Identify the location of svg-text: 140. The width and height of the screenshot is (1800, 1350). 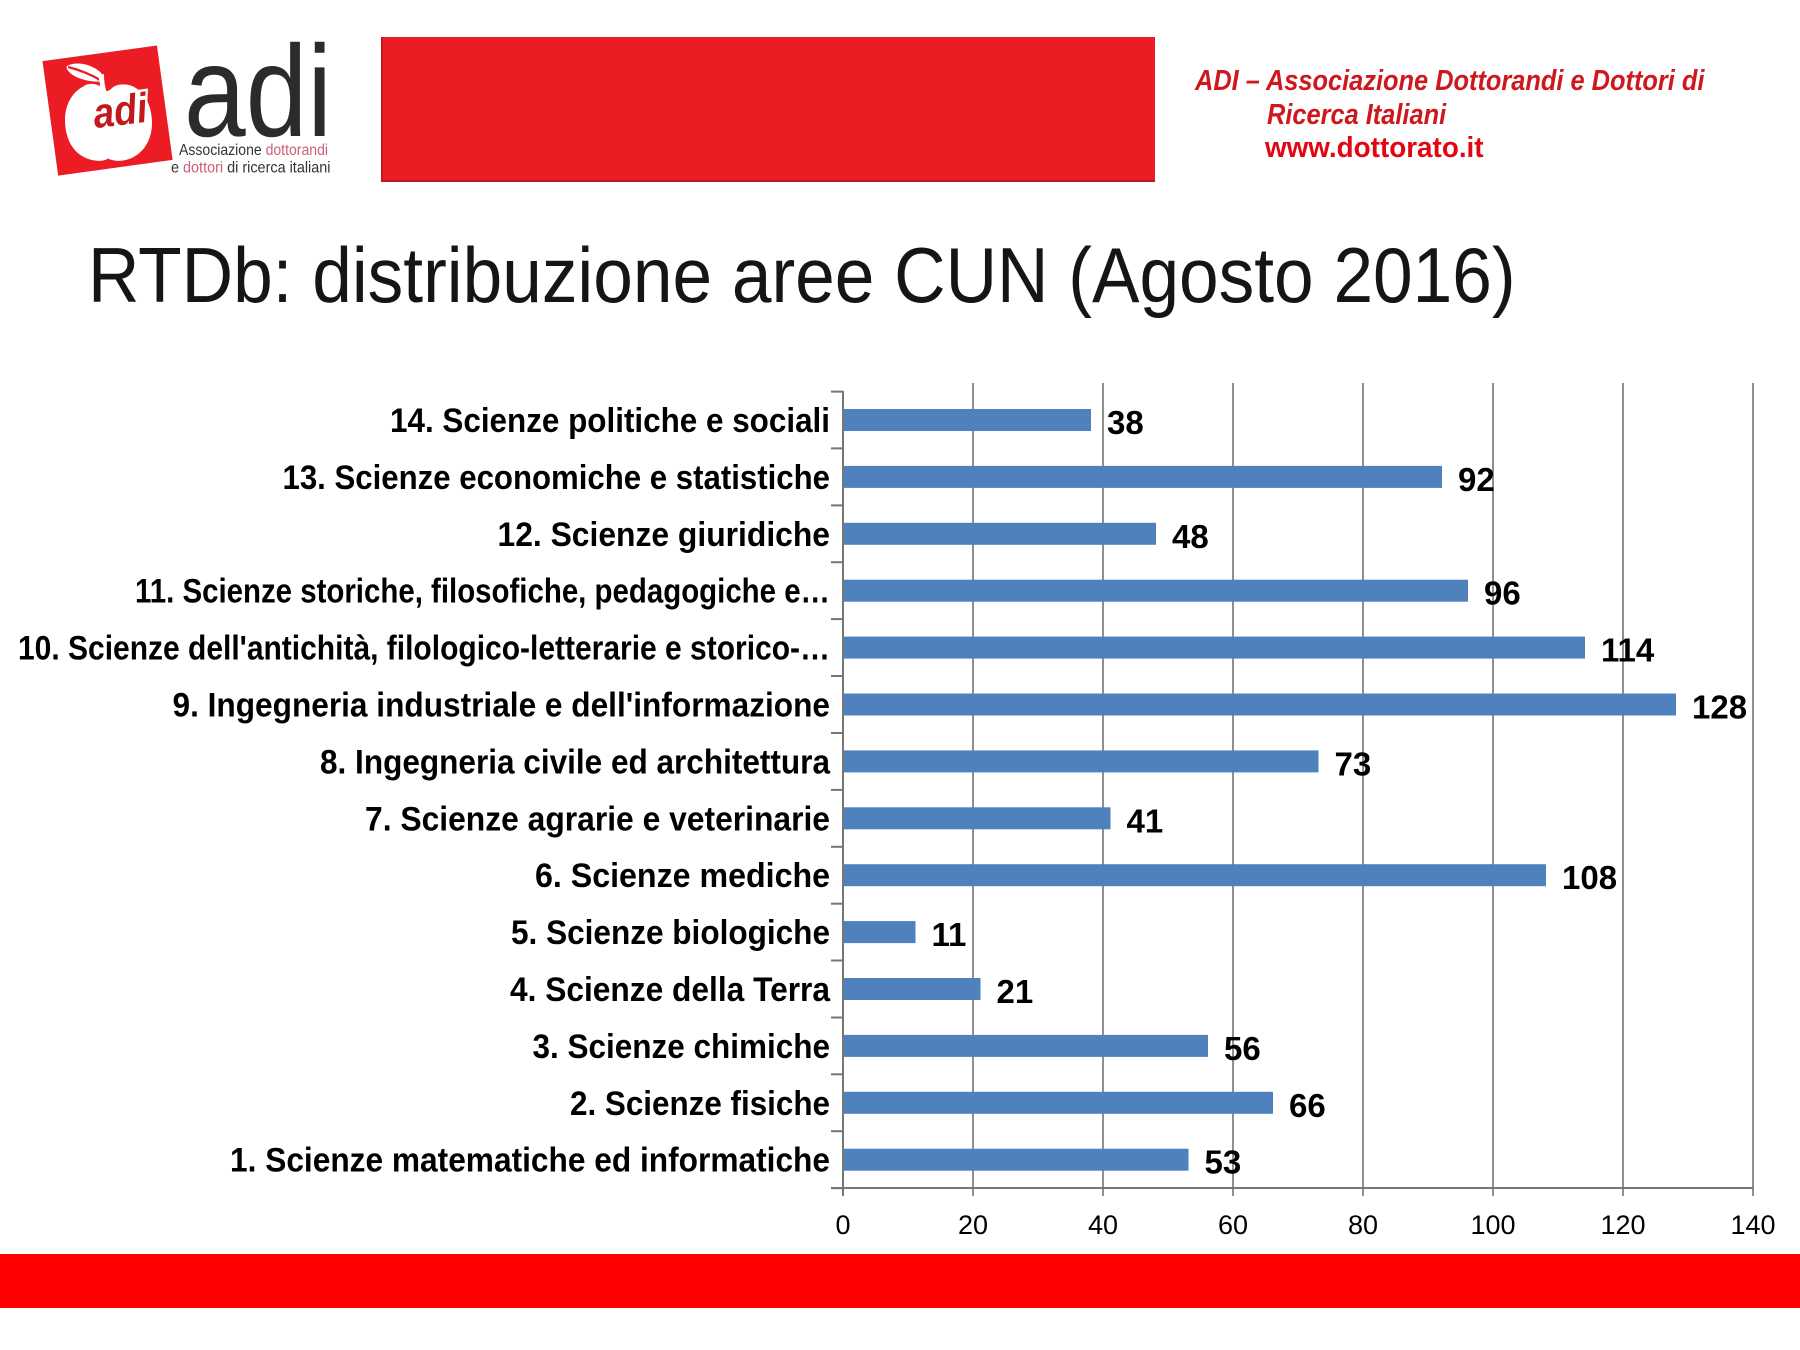
(1752, 1225).